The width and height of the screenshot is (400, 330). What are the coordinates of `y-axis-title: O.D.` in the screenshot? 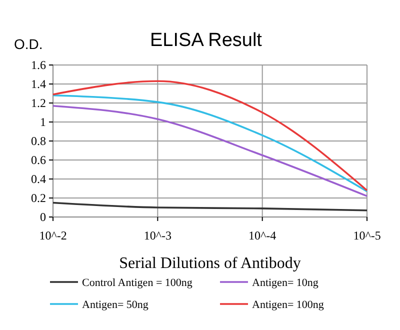 It's located at (28, 44).